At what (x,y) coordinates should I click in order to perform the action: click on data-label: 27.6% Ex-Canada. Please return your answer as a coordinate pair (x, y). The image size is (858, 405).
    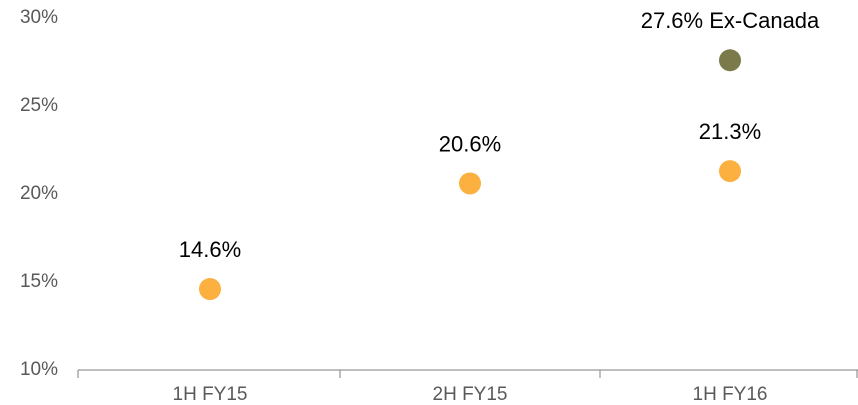
    Looking at the image, I should click on (730, 20).